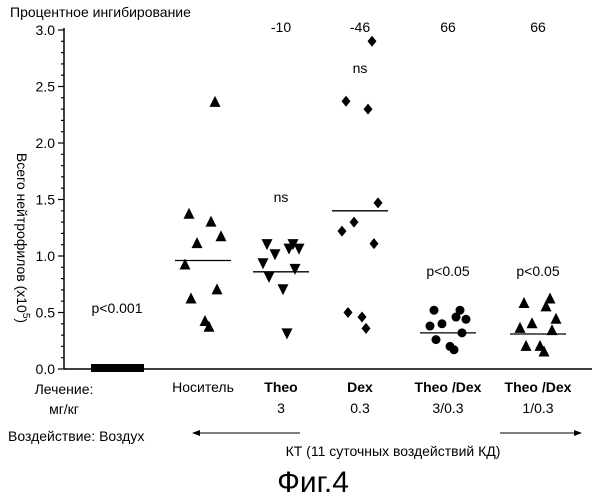 Image resolution: width=606 pixels, height=500 pixels. What do you see at coordinates (22, 299) in the screenshot?
I see `y-axis-label-unit: (x10` at bounding box center [22, 299].